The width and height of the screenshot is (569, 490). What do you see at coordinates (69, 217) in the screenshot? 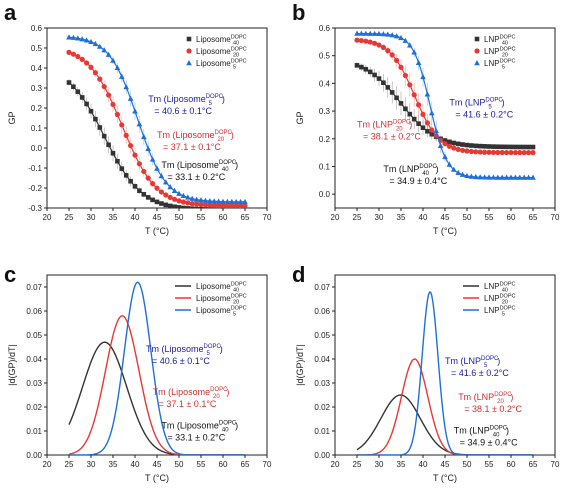
I see `x-tick-label: 25` at bounding box center [69, 217].